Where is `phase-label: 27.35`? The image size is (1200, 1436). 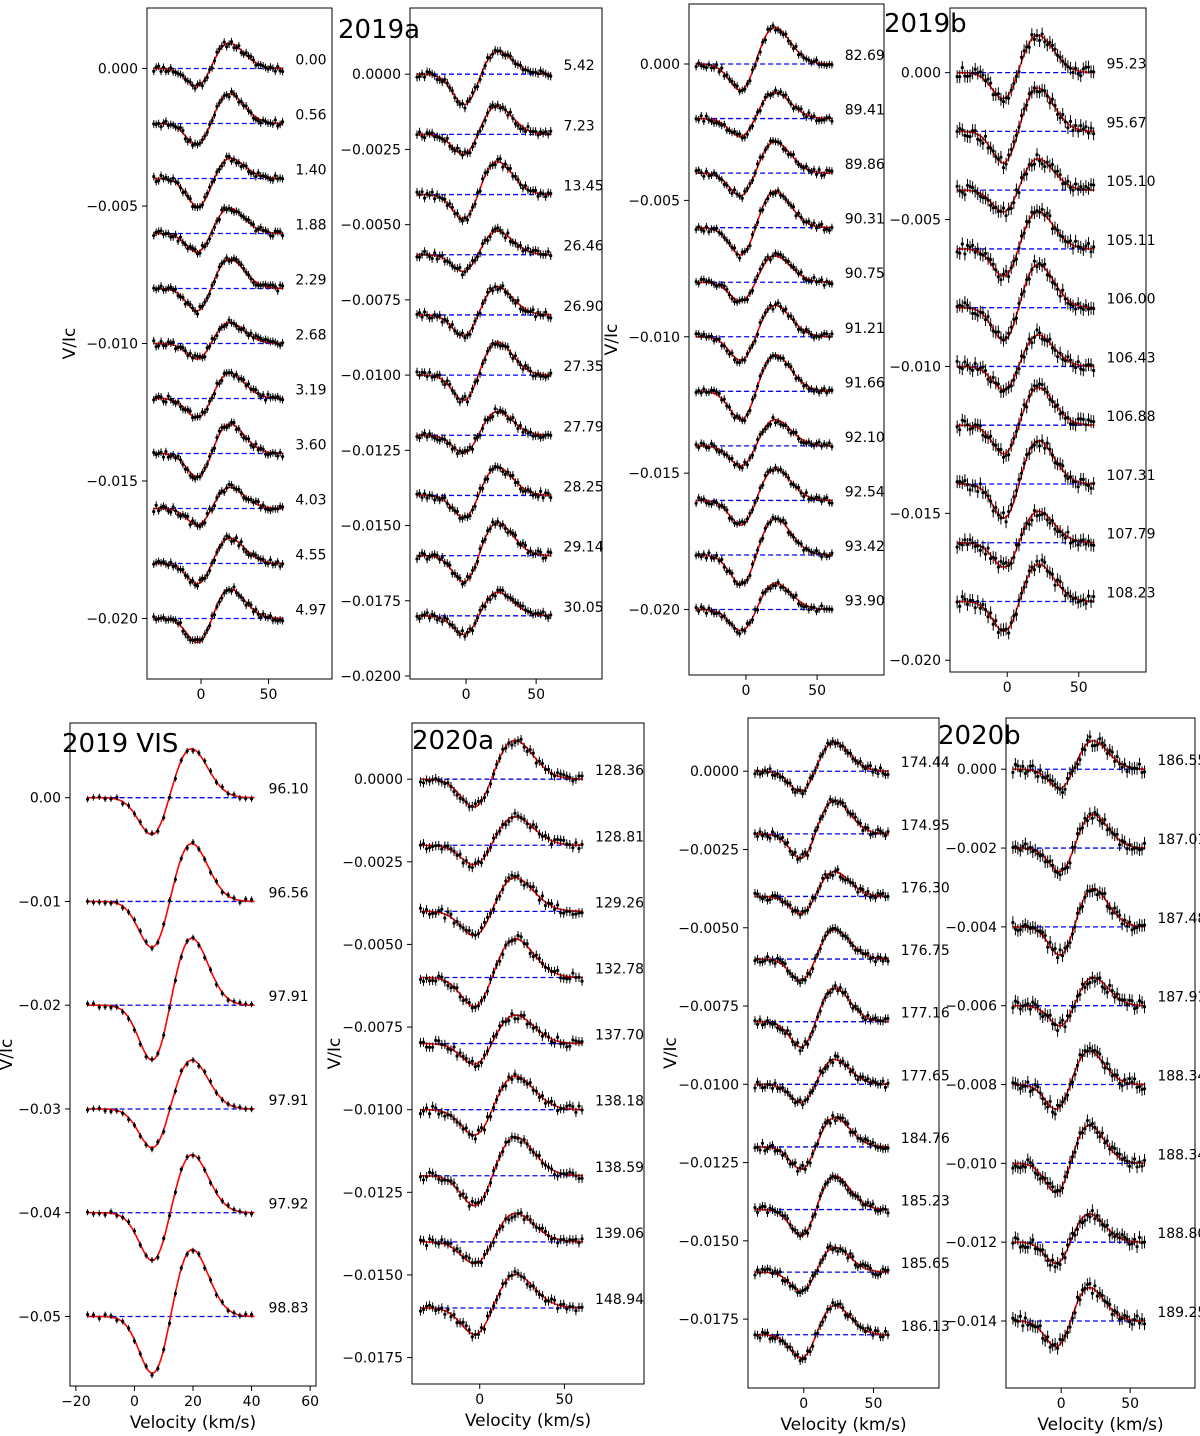
phase-label: 27.35 is located at coordinates (584, 367).